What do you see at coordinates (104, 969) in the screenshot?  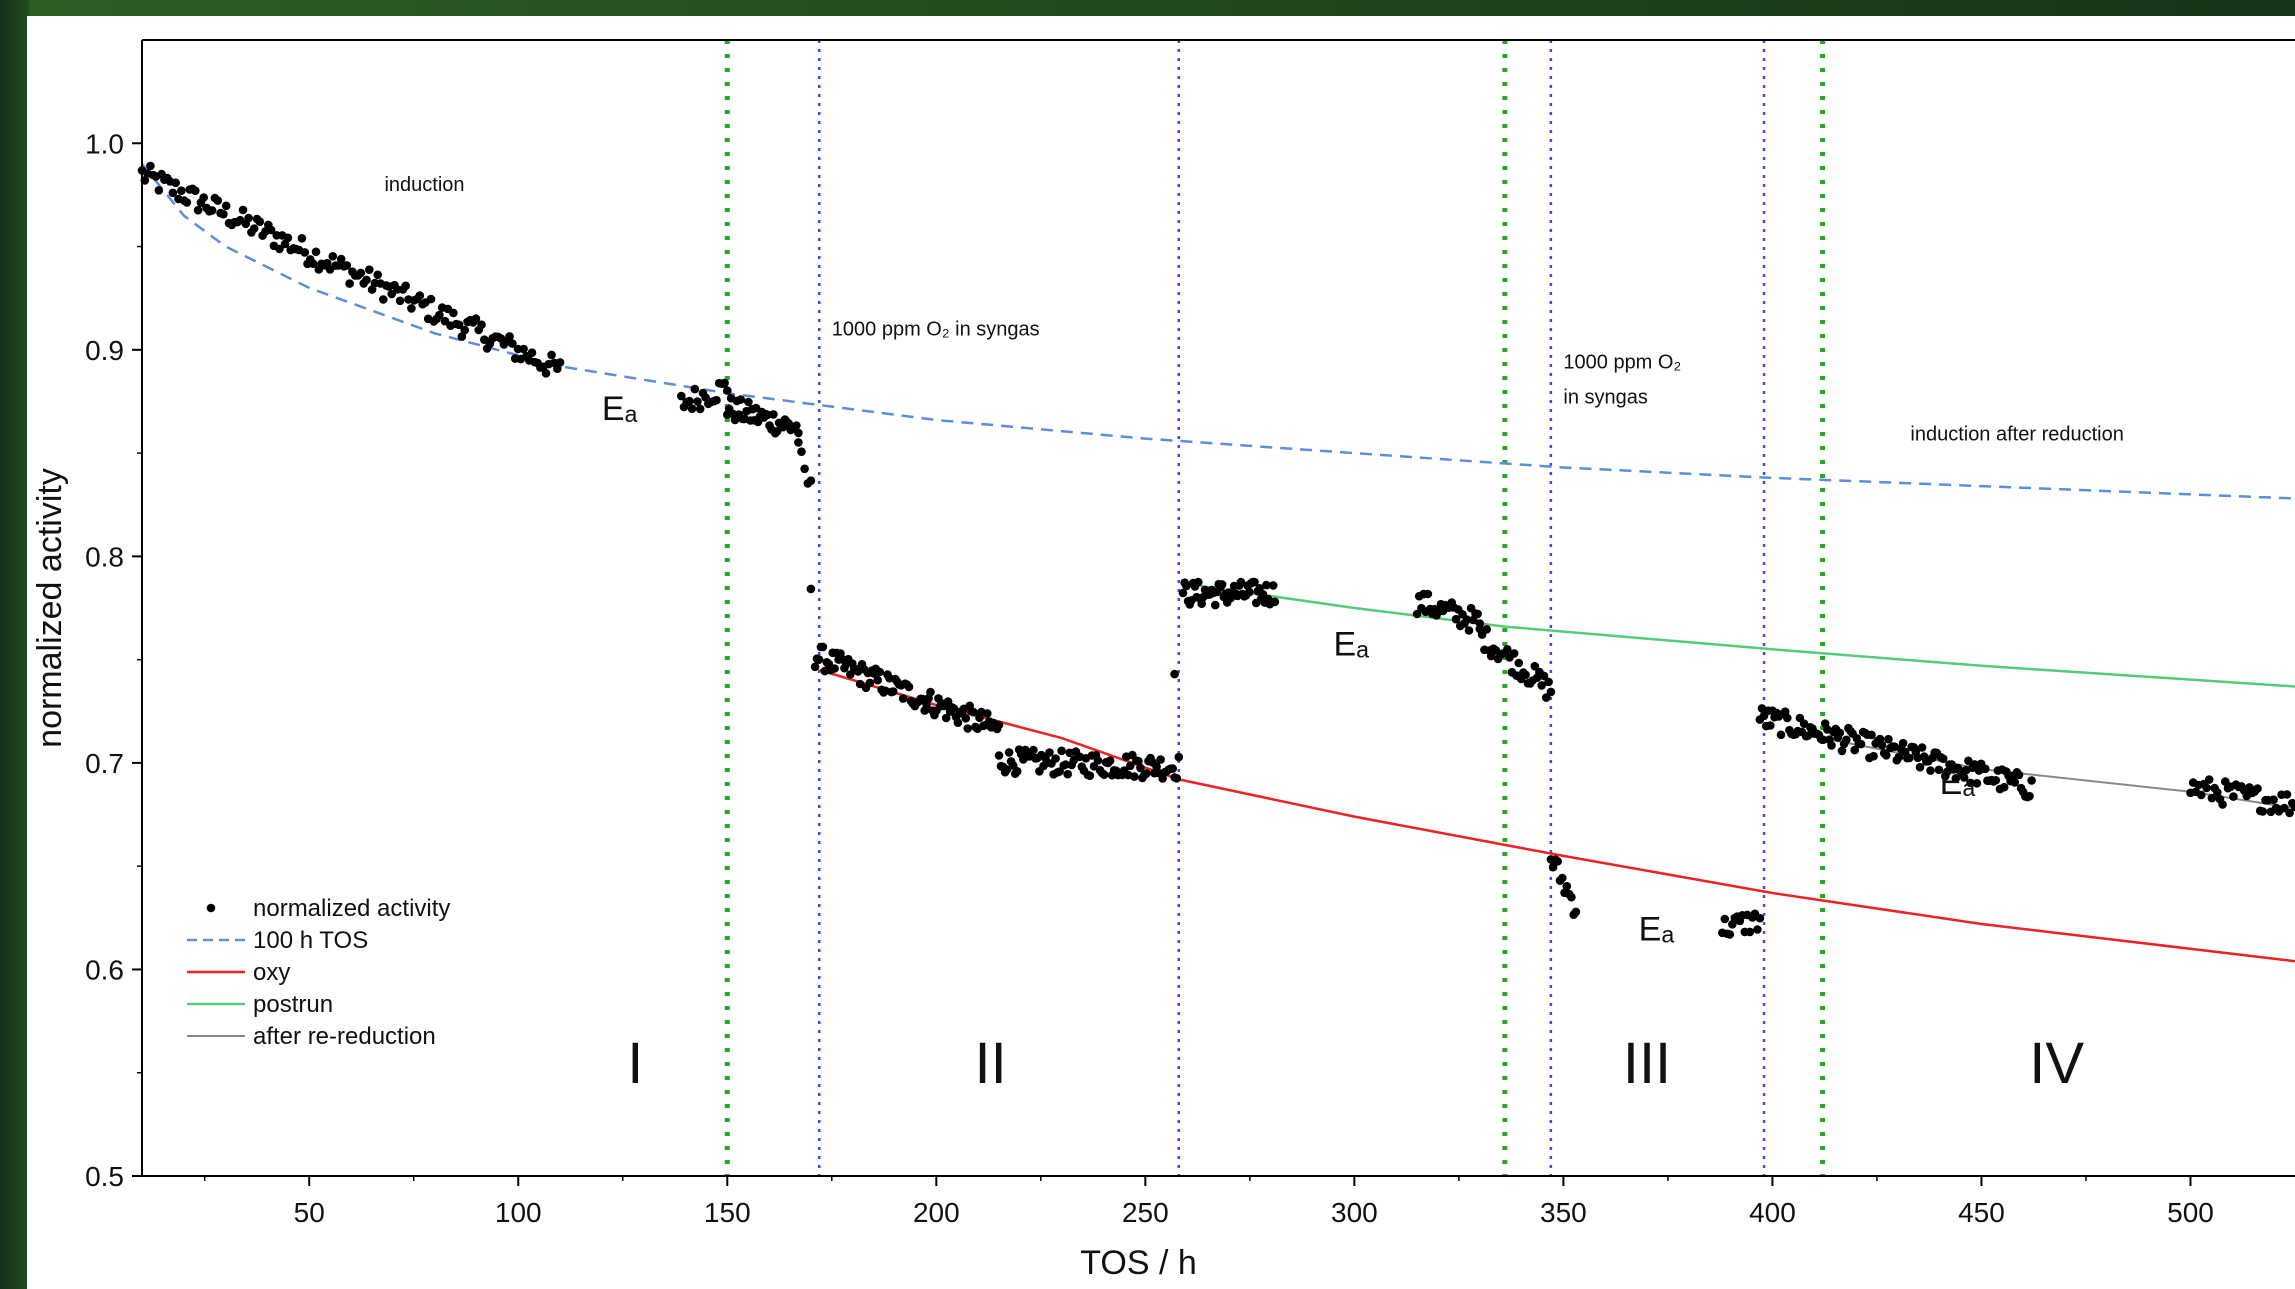 I see `y-tick-label: 0.6` at bounding box center [104, 969].